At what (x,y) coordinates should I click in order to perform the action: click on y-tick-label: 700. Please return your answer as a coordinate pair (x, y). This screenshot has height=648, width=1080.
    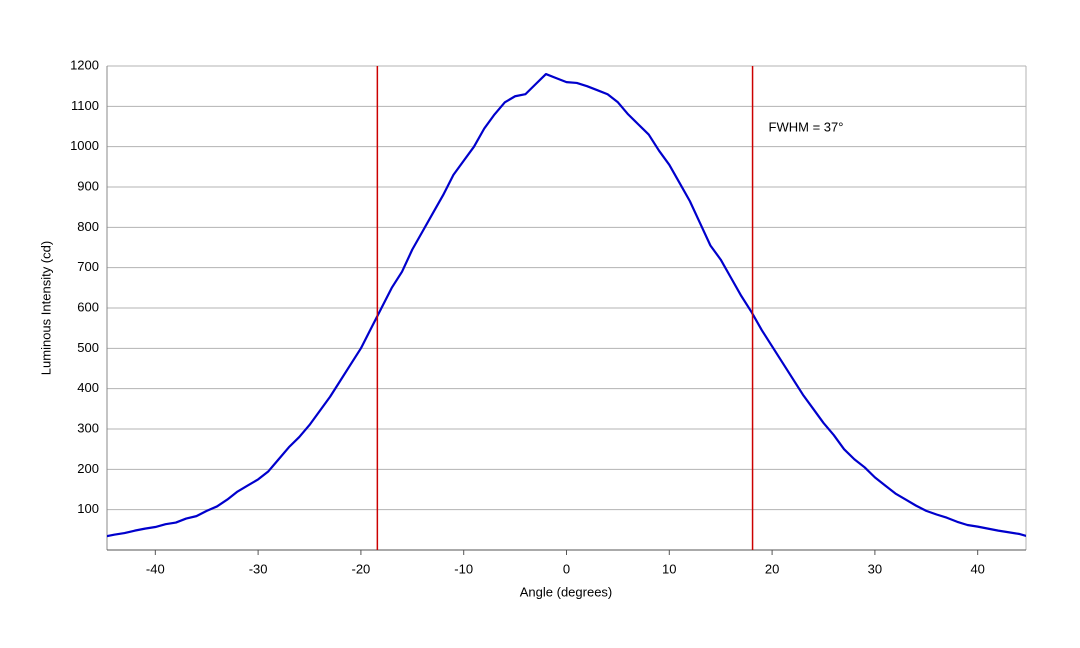
    Looking at the image, I should click on (88, 266).